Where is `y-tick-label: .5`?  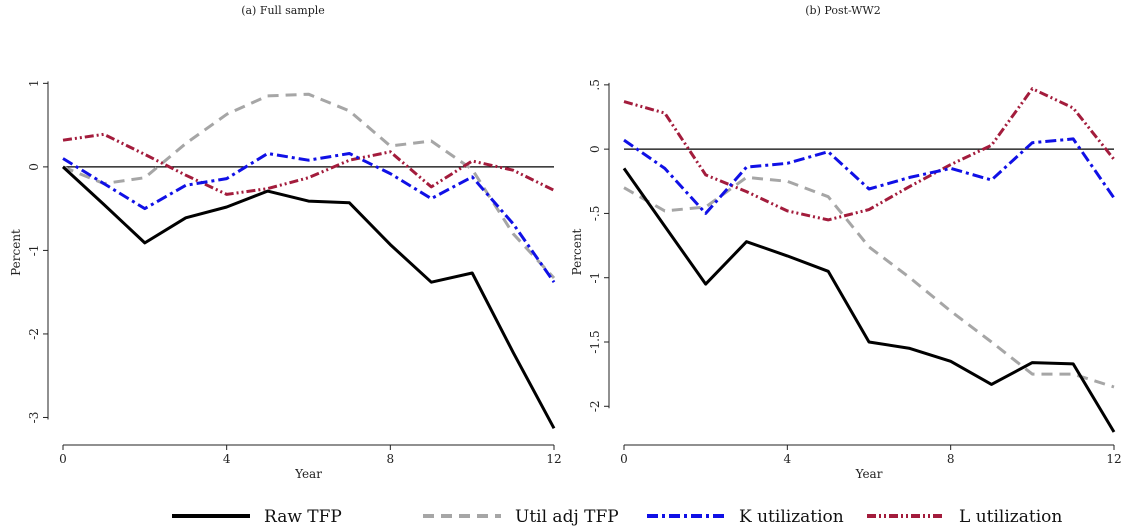
y-tick-label: .5 is located at coordinates (595, 84).